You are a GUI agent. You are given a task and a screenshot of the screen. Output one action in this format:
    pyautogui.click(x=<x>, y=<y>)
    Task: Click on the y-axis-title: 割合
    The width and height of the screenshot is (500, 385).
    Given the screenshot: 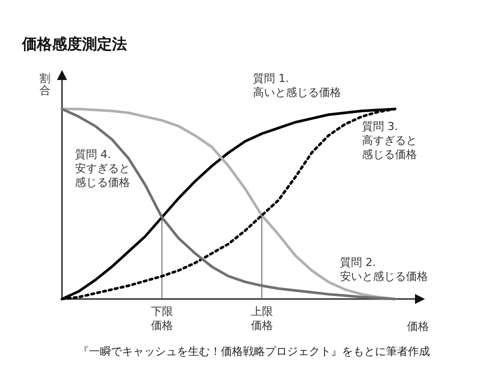 What is the action you would take?
    pyautogui.click(x=45, y=84)
    